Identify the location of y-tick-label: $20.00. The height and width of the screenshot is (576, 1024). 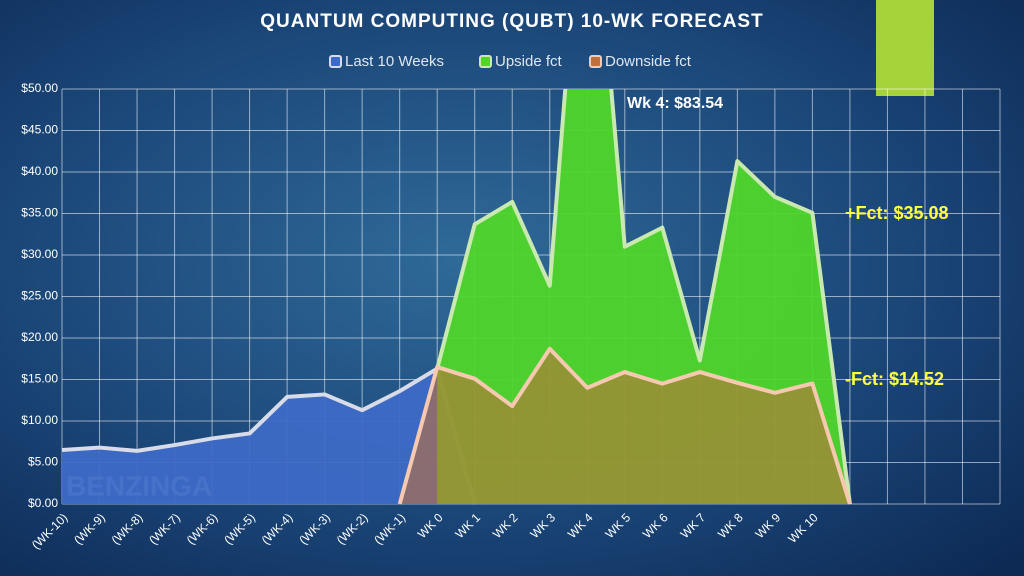
(39, 337).